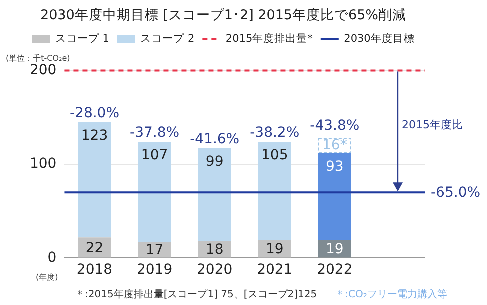 The width and height of the screenshot is (487, 305). What do you see at coordinates (335, 270) in the screenshot?
I see `x-tick-label: 2022` at bounding box center [335, 270].